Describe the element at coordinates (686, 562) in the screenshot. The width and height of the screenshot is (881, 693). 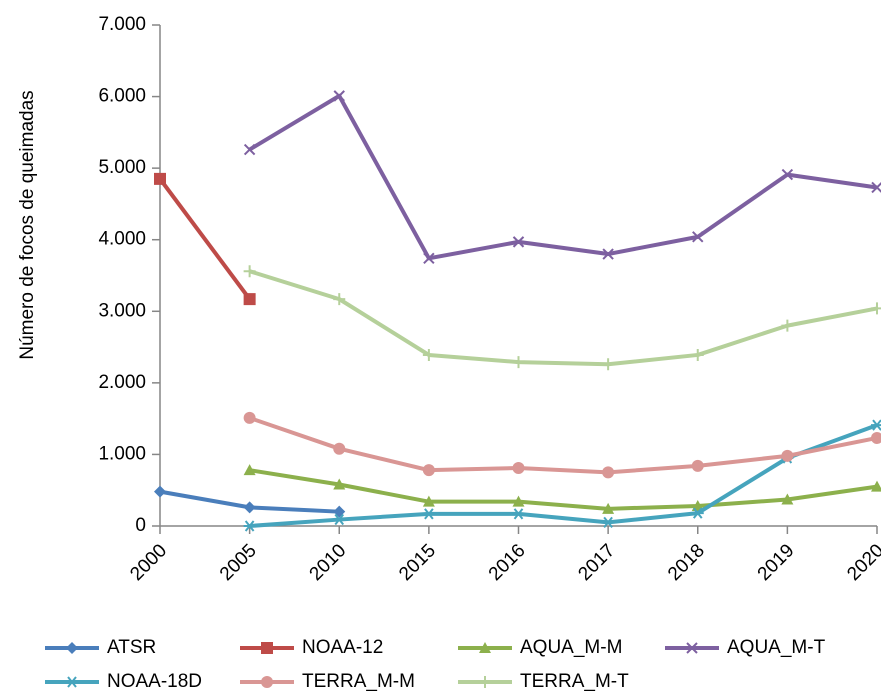
I see `x-tick-label: 2018` at that location.